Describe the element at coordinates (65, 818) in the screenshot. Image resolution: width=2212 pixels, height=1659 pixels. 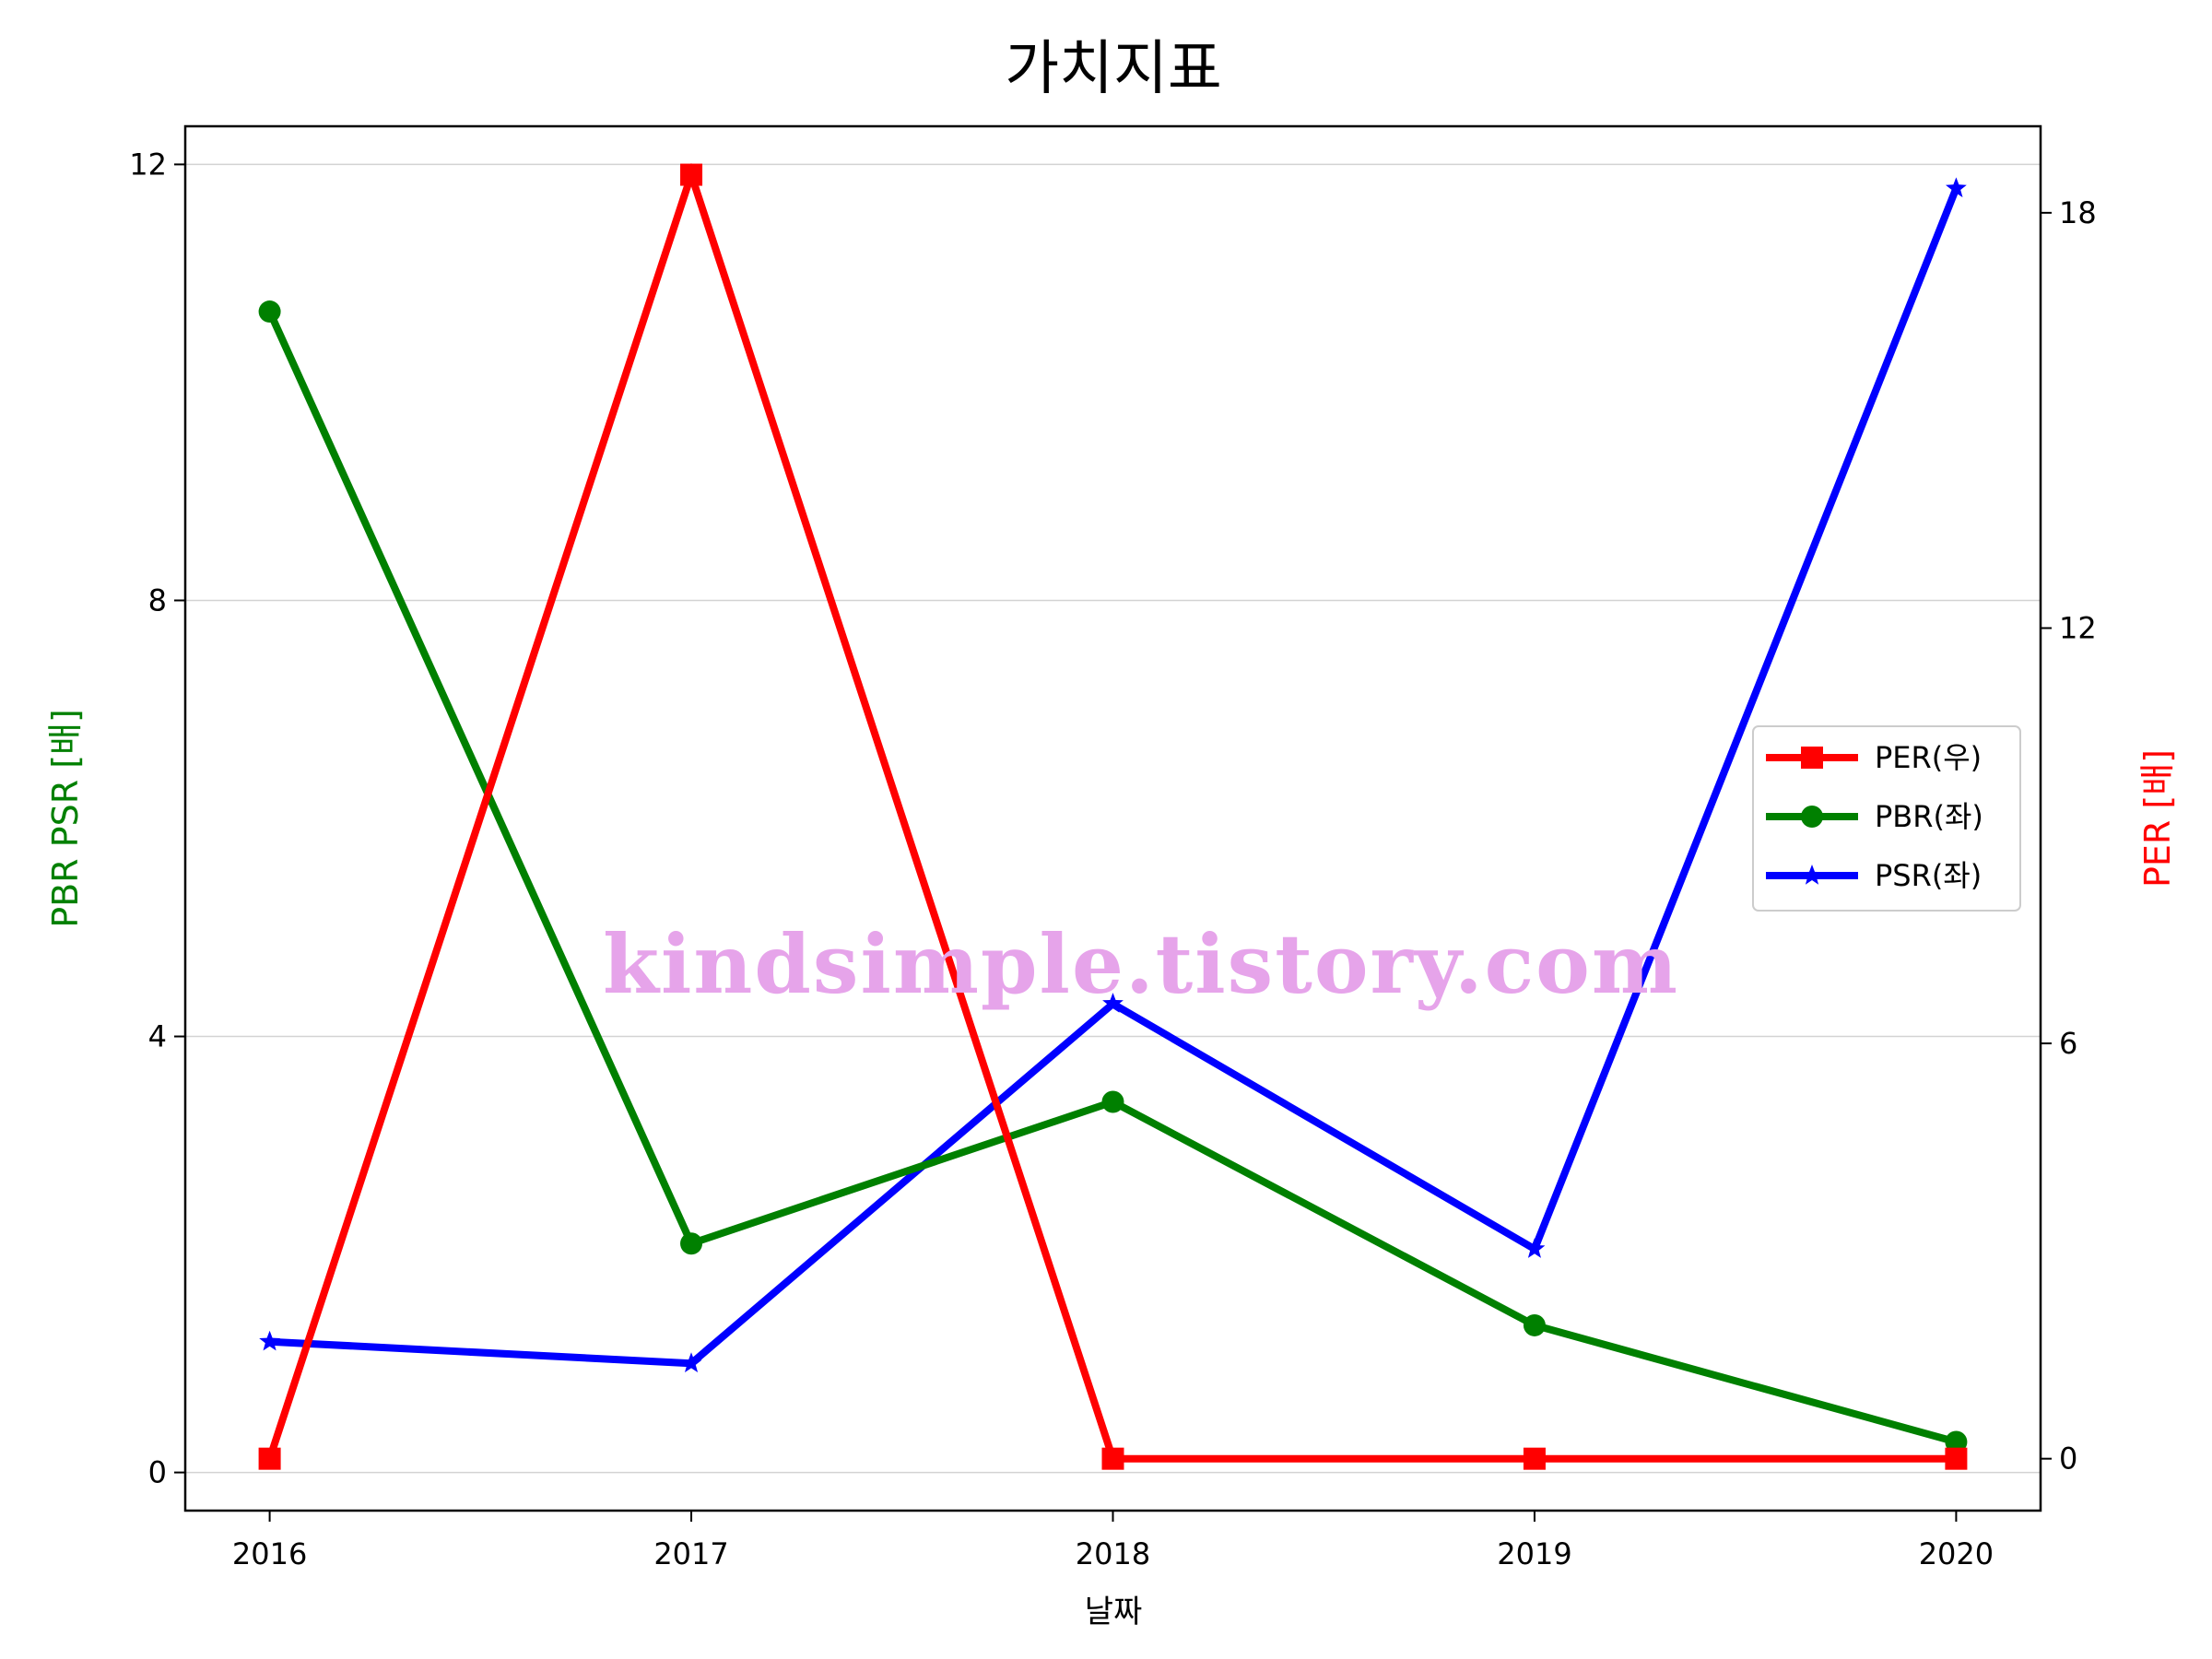
I see `left-y-axis-label: PBR PSR [배]` at that location.